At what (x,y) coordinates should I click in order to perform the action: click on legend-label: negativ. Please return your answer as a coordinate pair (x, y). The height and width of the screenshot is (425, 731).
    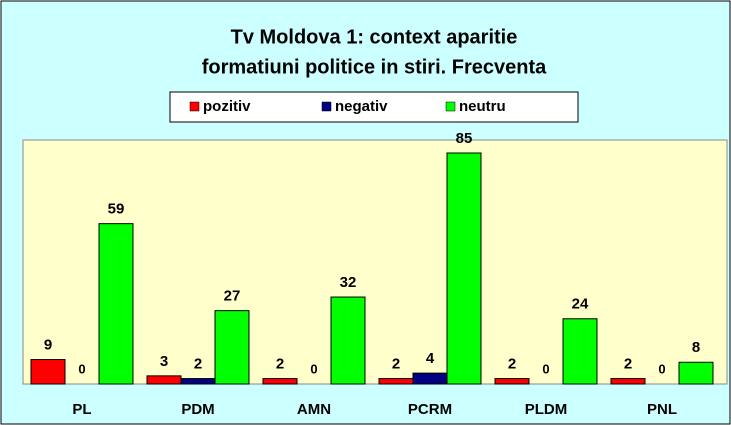
    Looking at the image, I should click on (361, 106).